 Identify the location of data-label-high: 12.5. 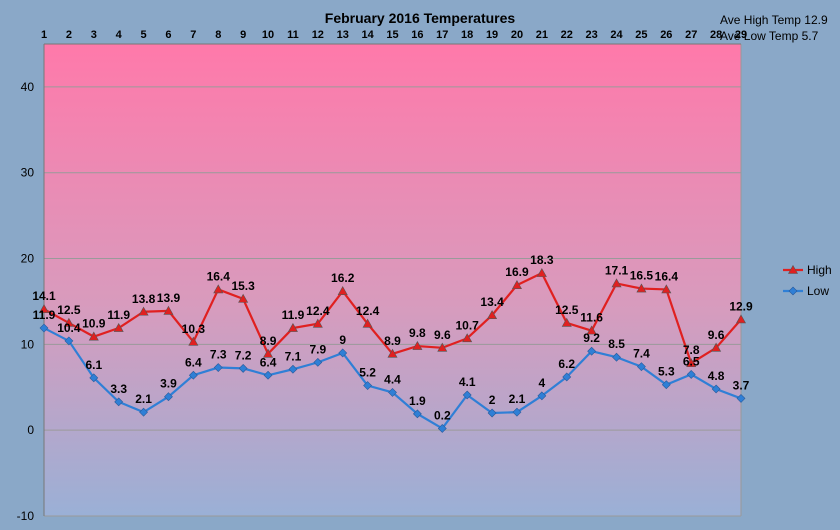
(567, 310).